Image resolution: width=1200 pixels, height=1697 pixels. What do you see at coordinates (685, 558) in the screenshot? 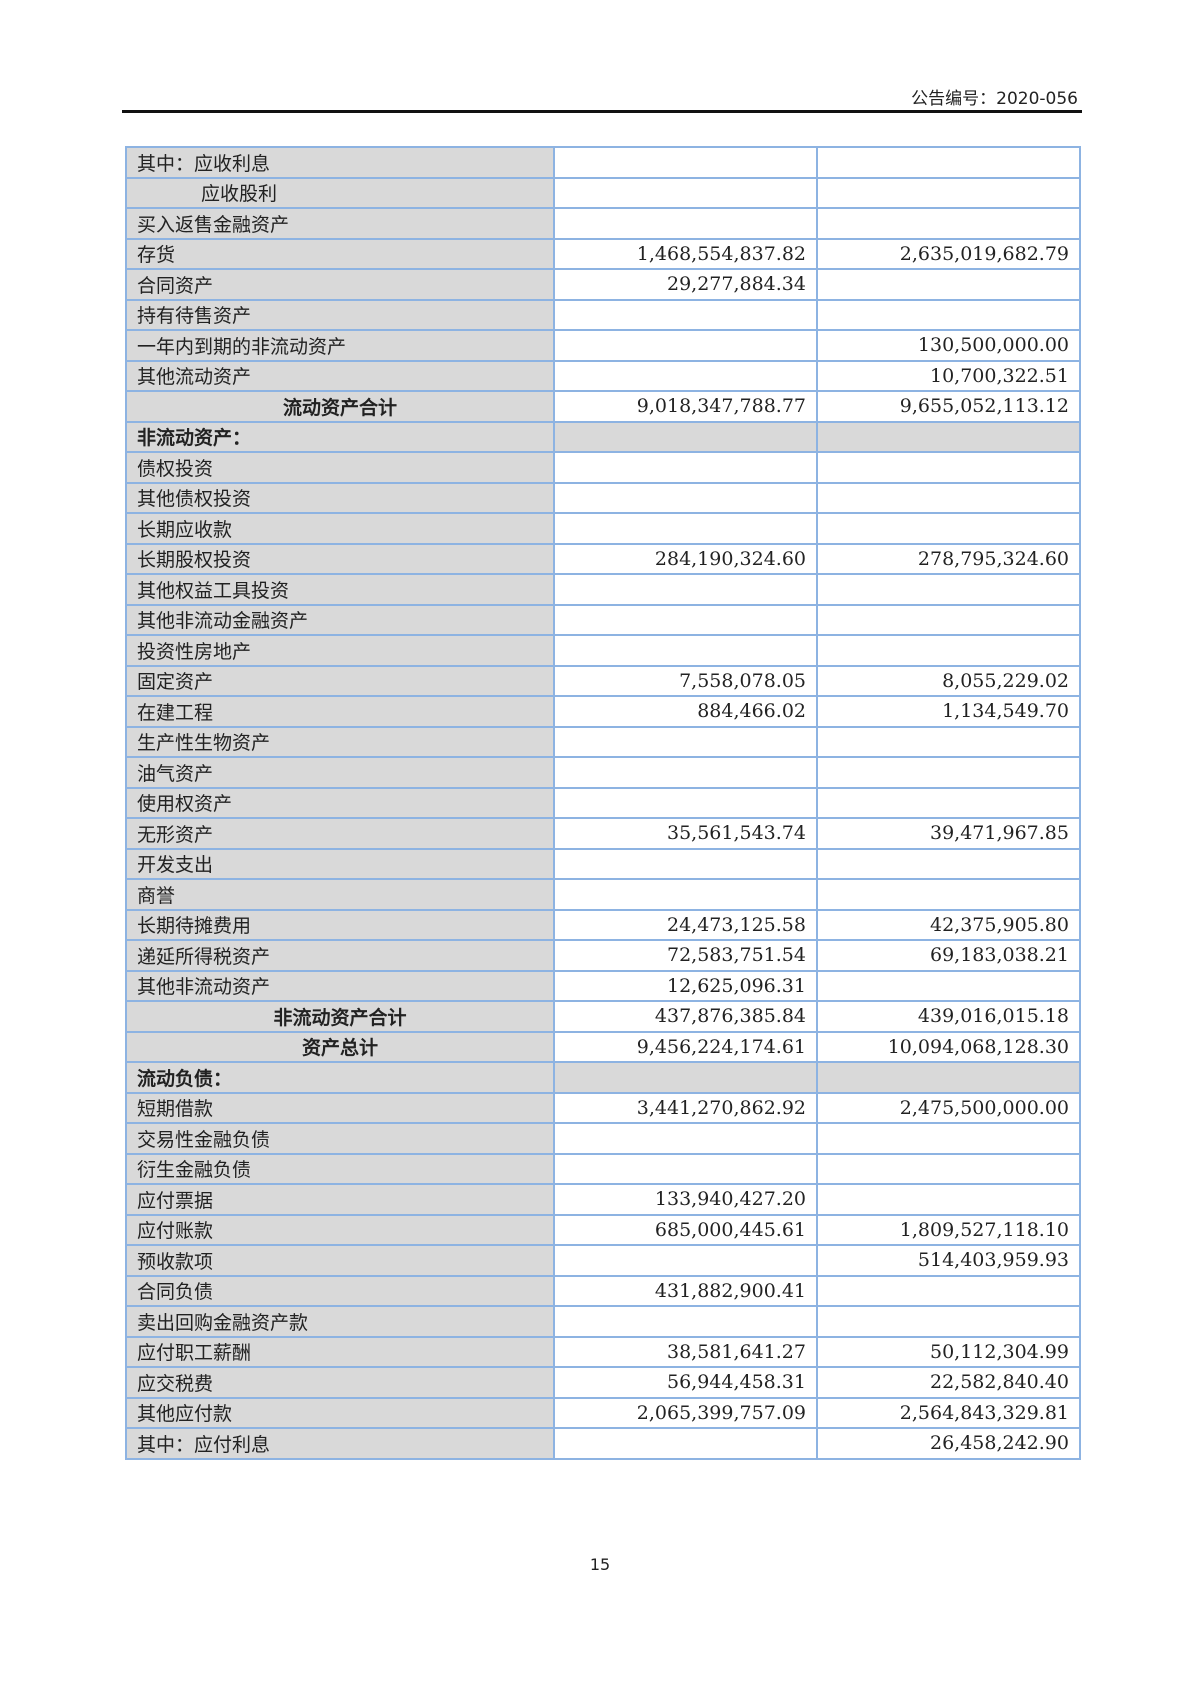
I see `current-period-value: 284,190,324.60` at bounding box center [685, 558].